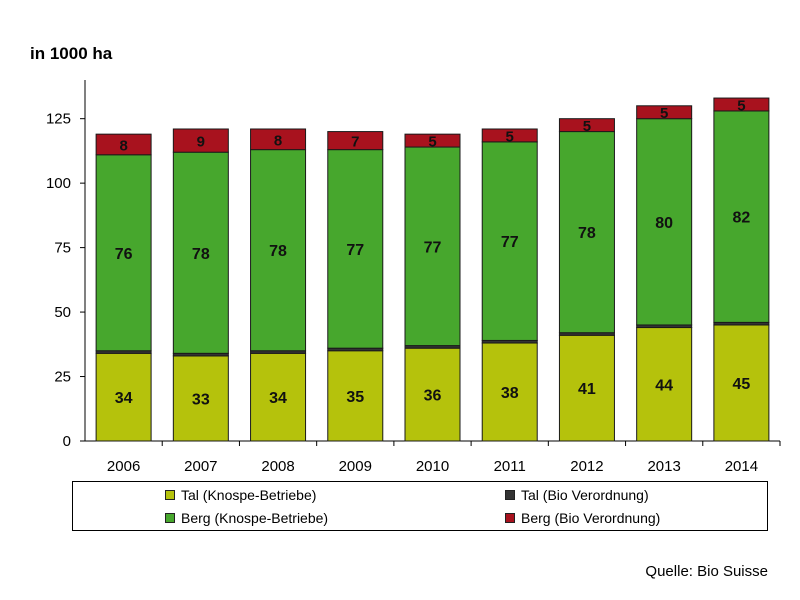  I want to click on data-label-s2-2007: 78, so click(201, 254).